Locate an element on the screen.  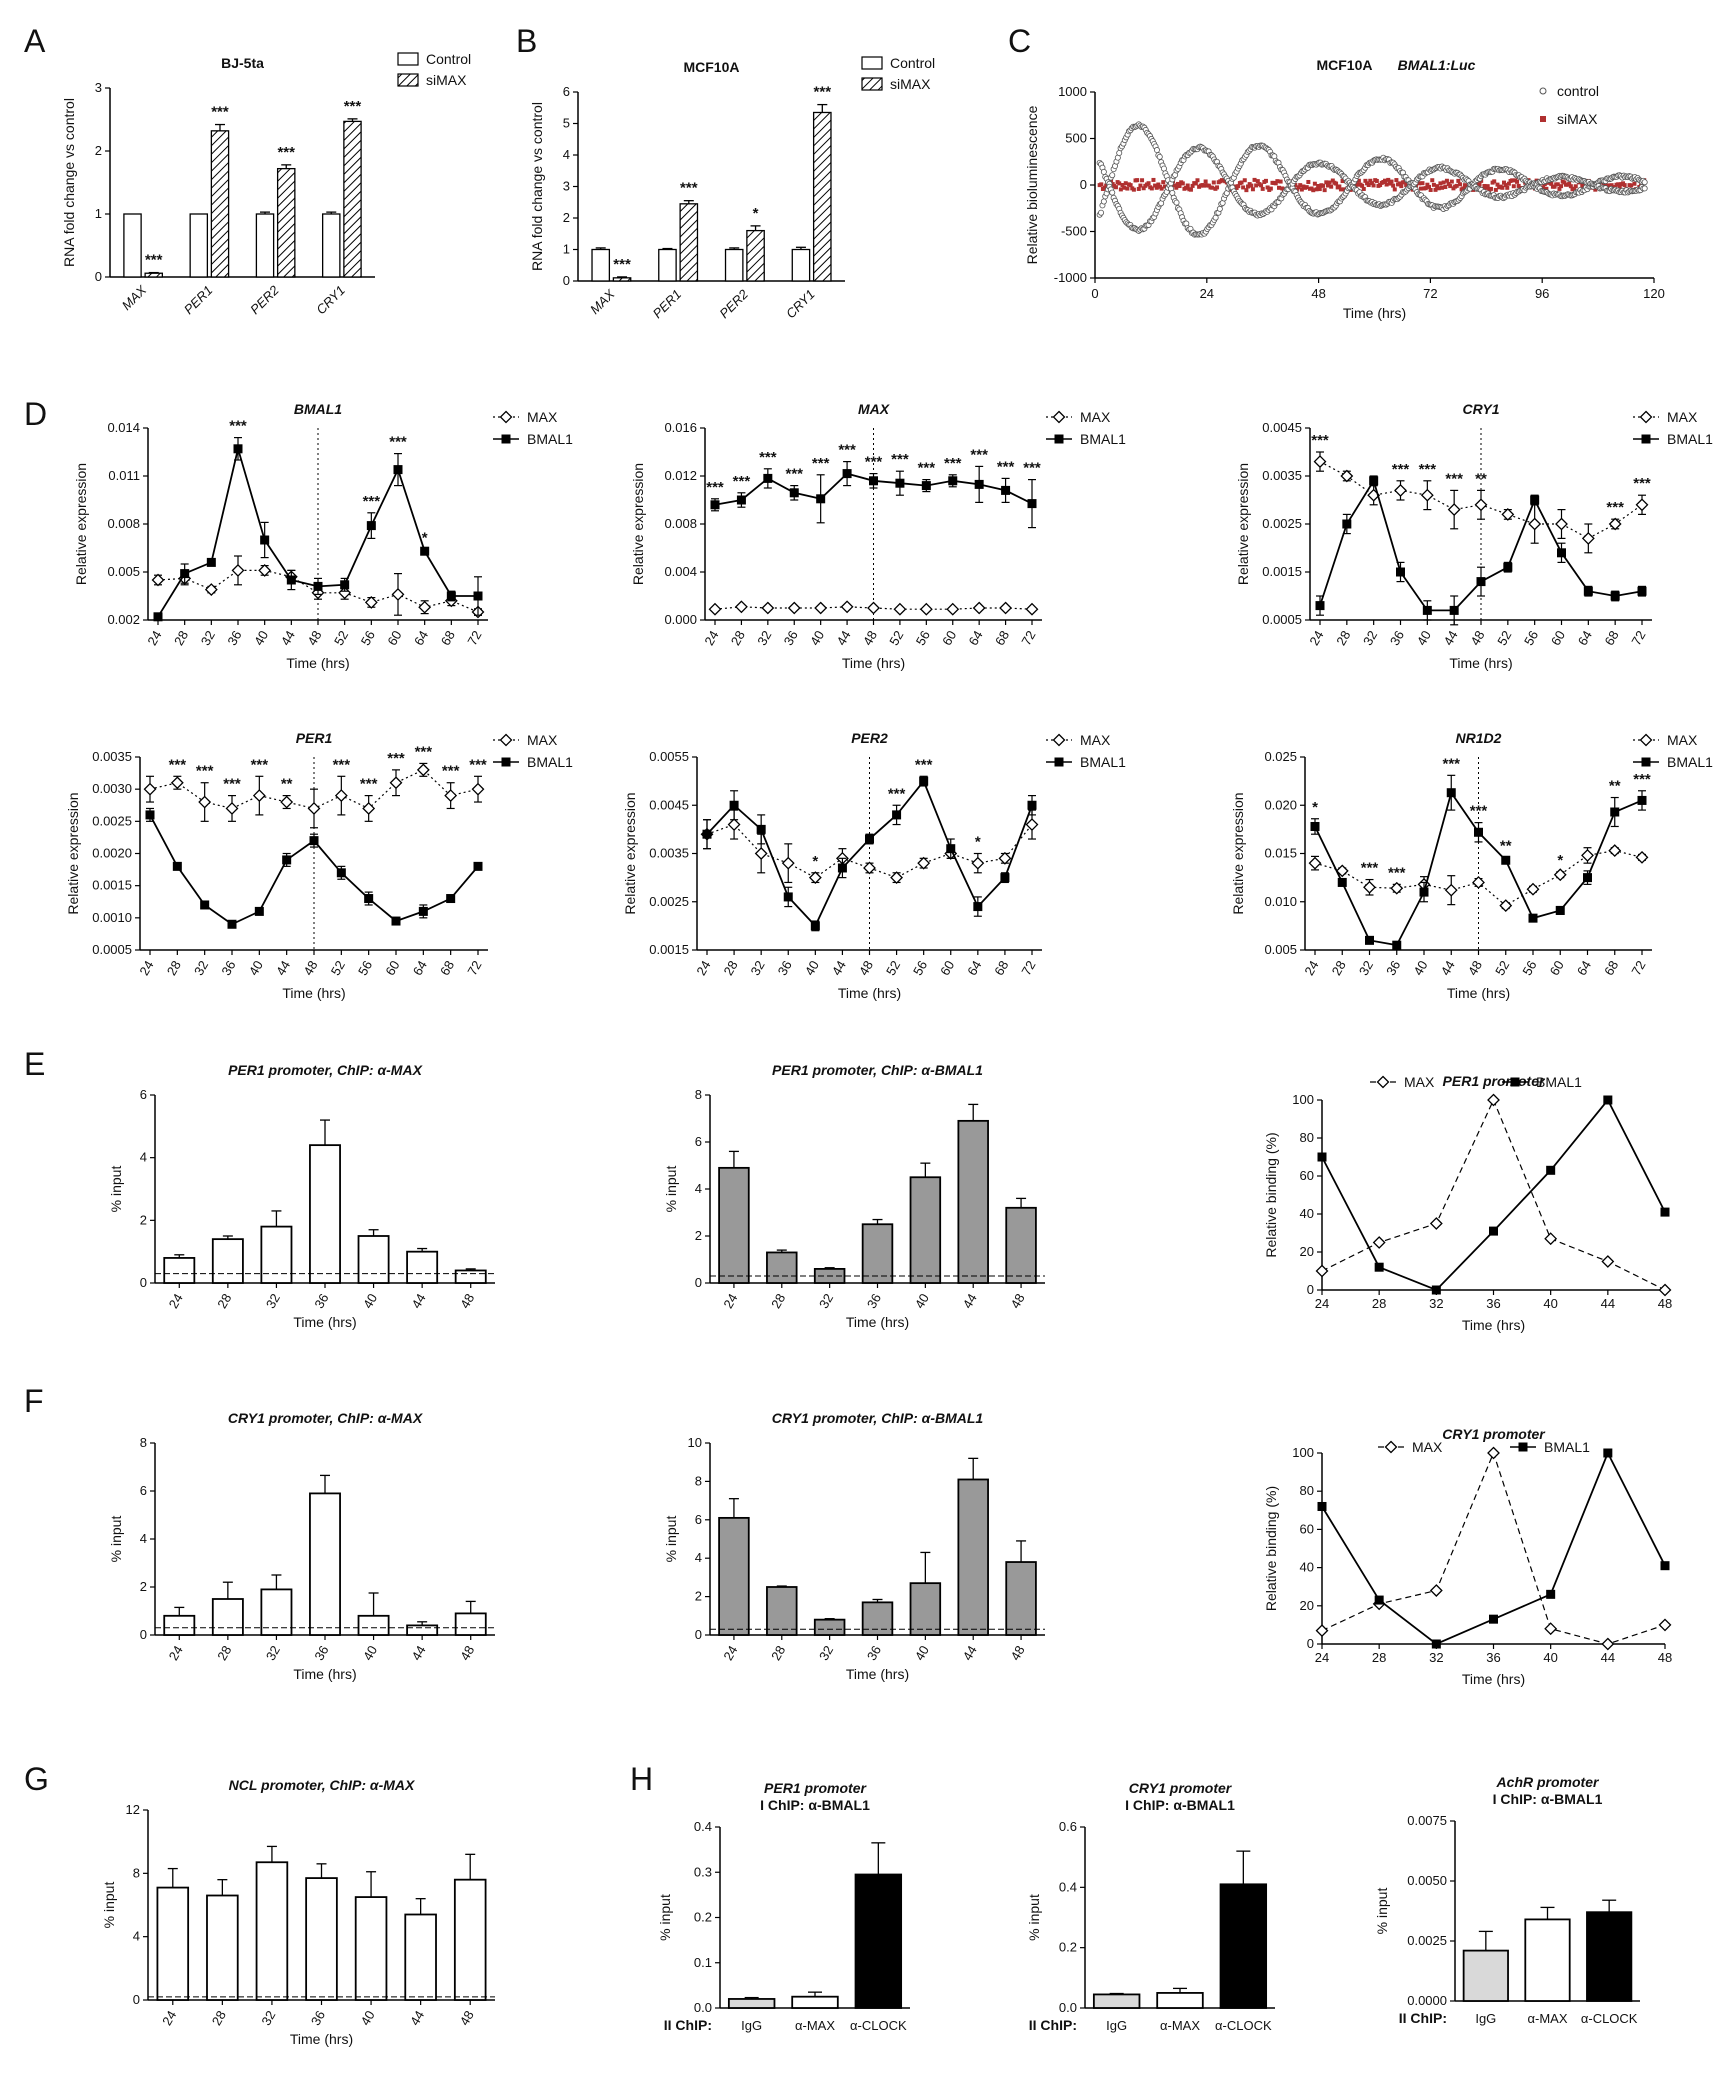
y-tick-label: 100 is located at coordinates (1303, 1099).